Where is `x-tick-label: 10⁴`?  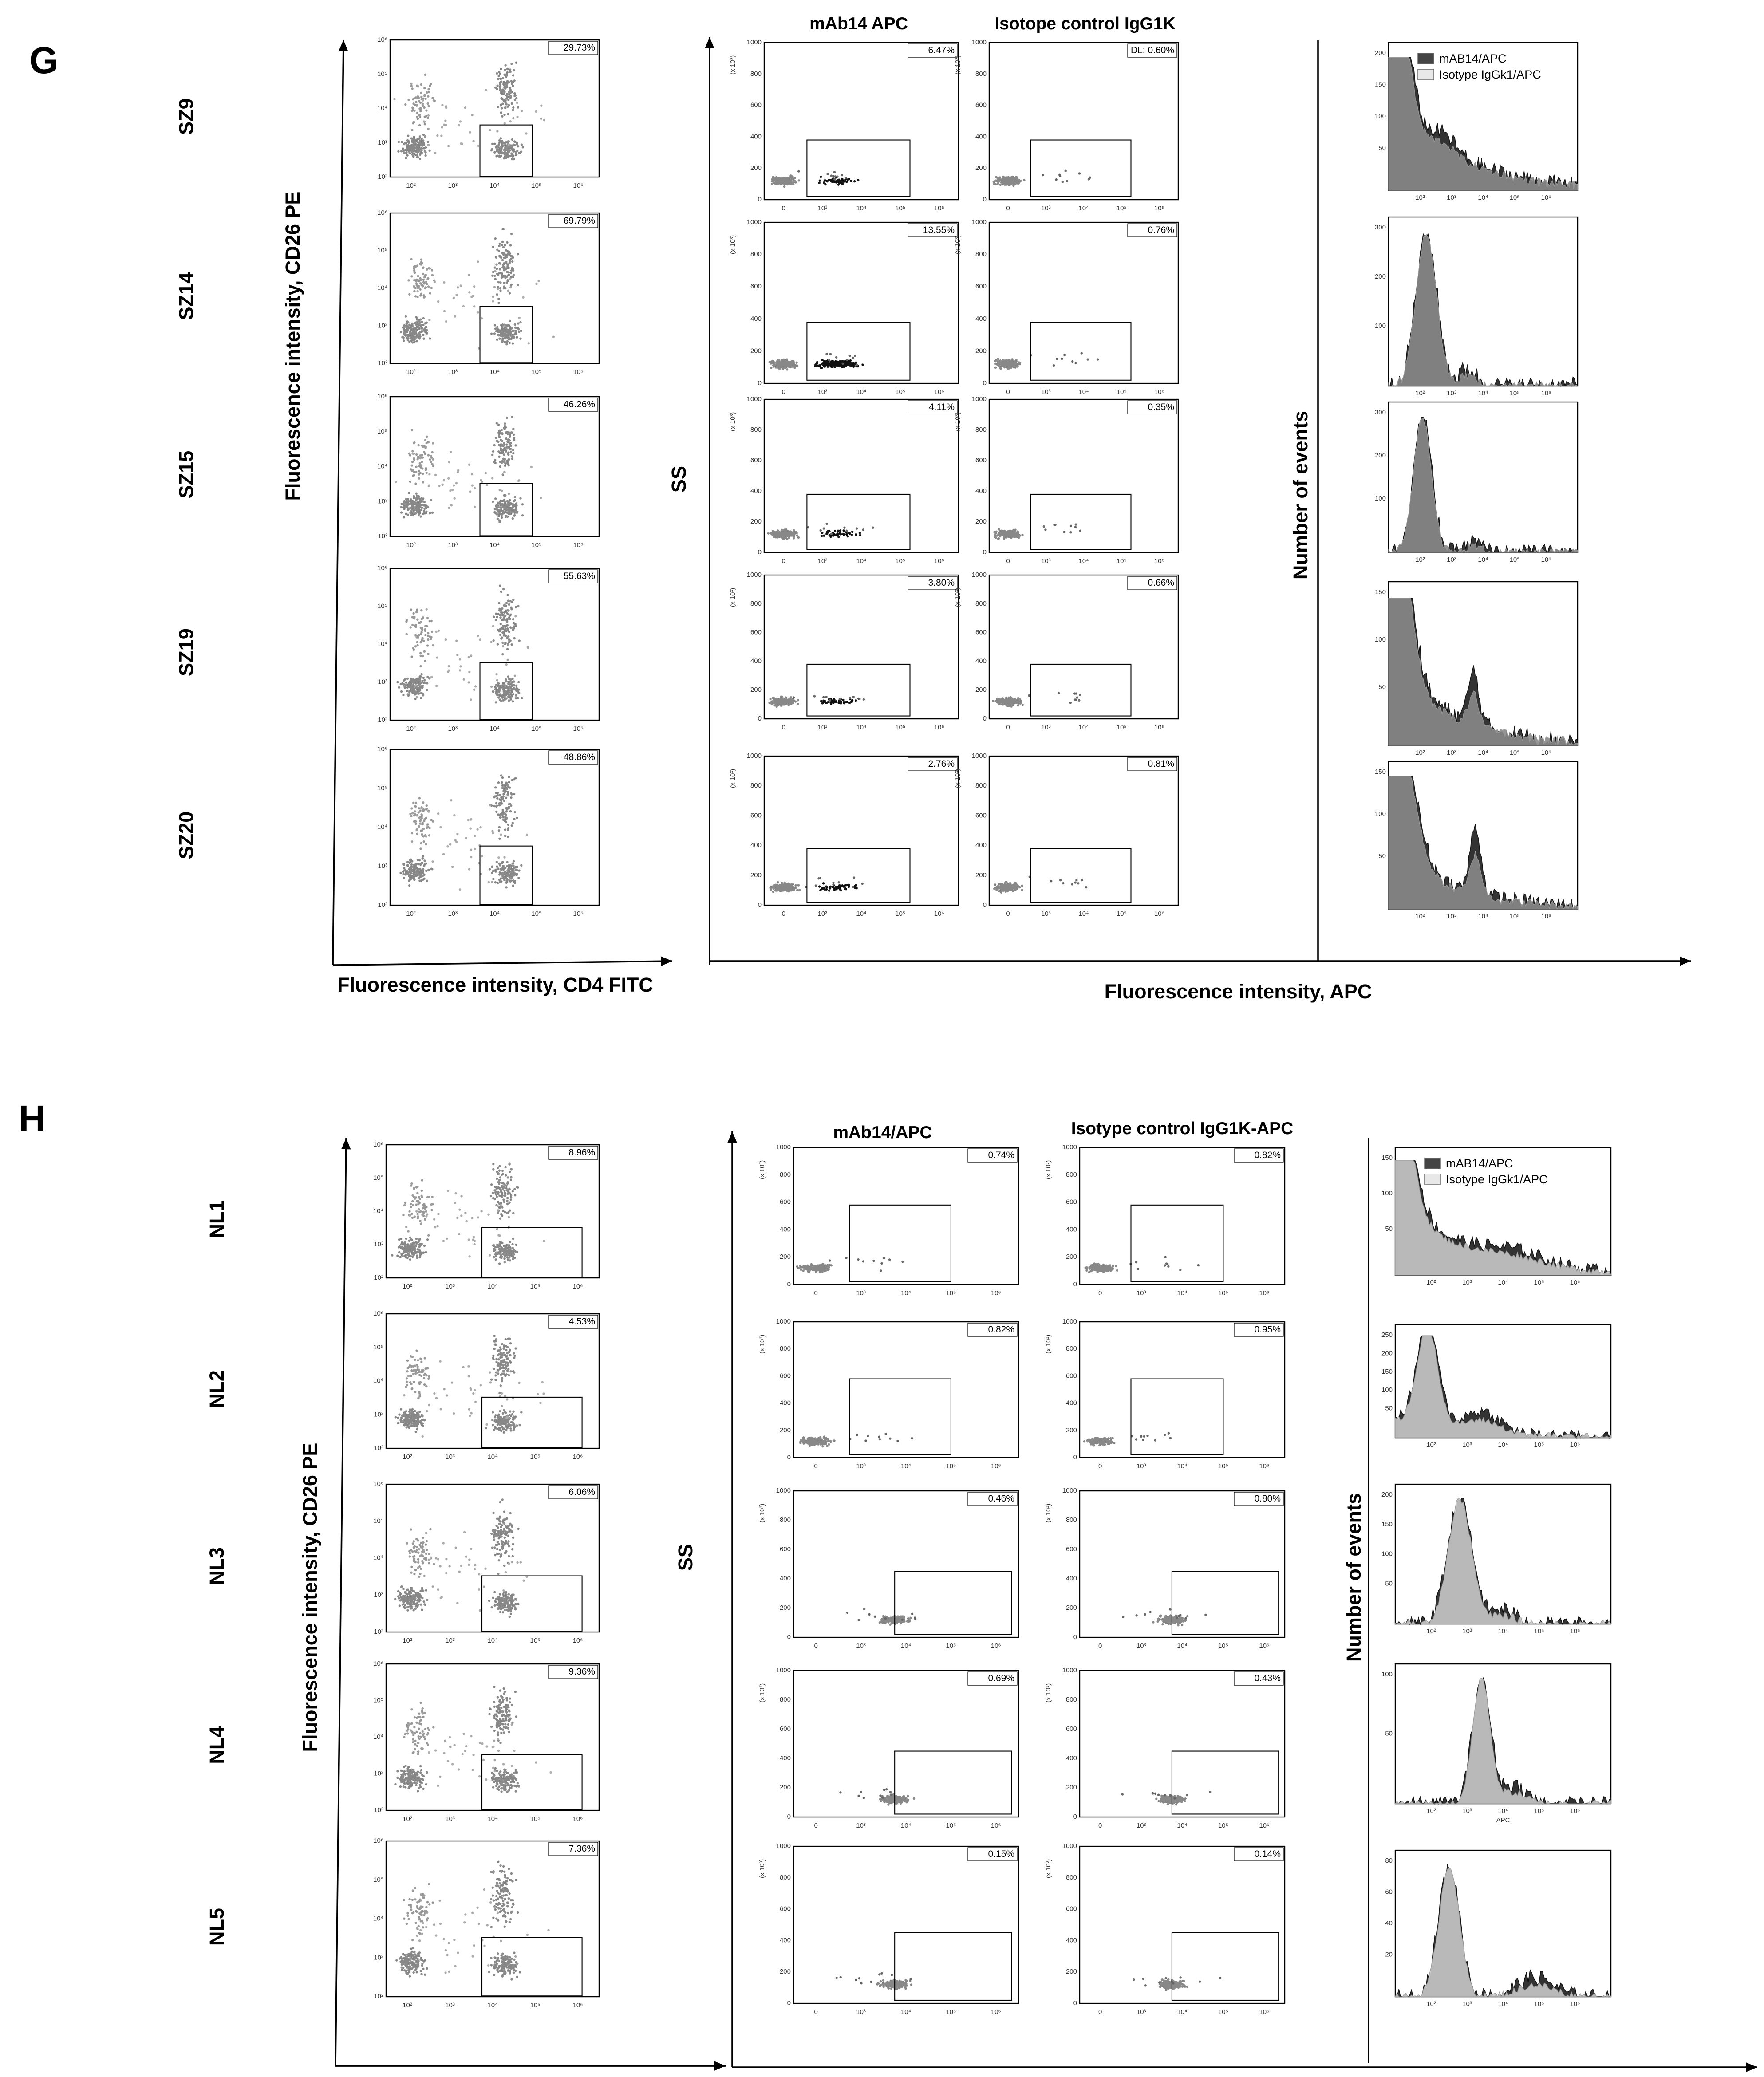 x-tick-label: 10⁴ is located at coordinates (1083, 561).